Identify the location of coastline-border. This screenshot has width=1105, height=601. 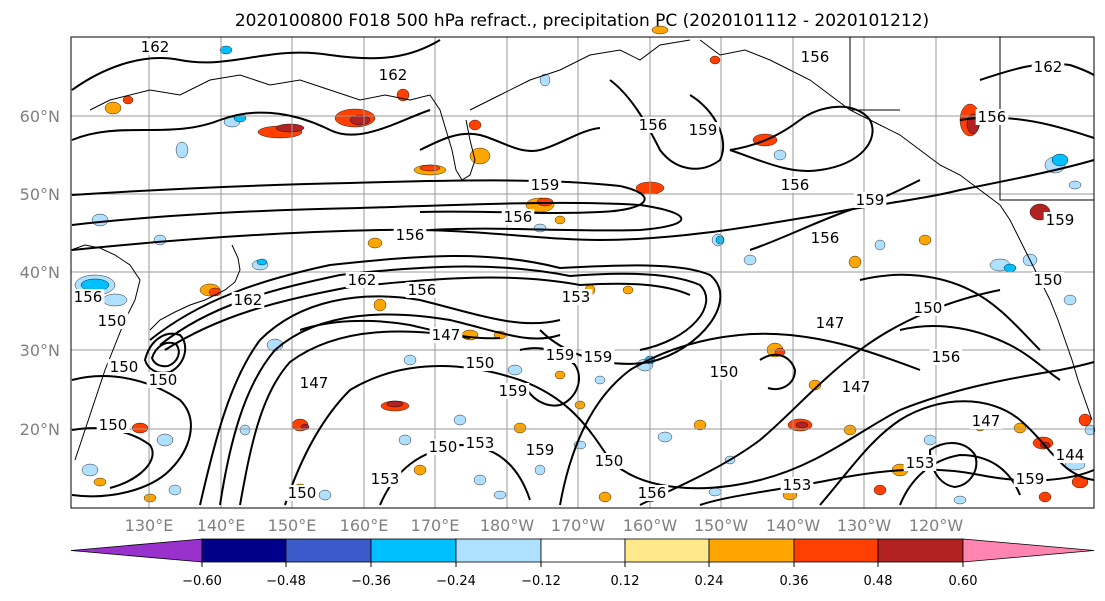
(971, 119).